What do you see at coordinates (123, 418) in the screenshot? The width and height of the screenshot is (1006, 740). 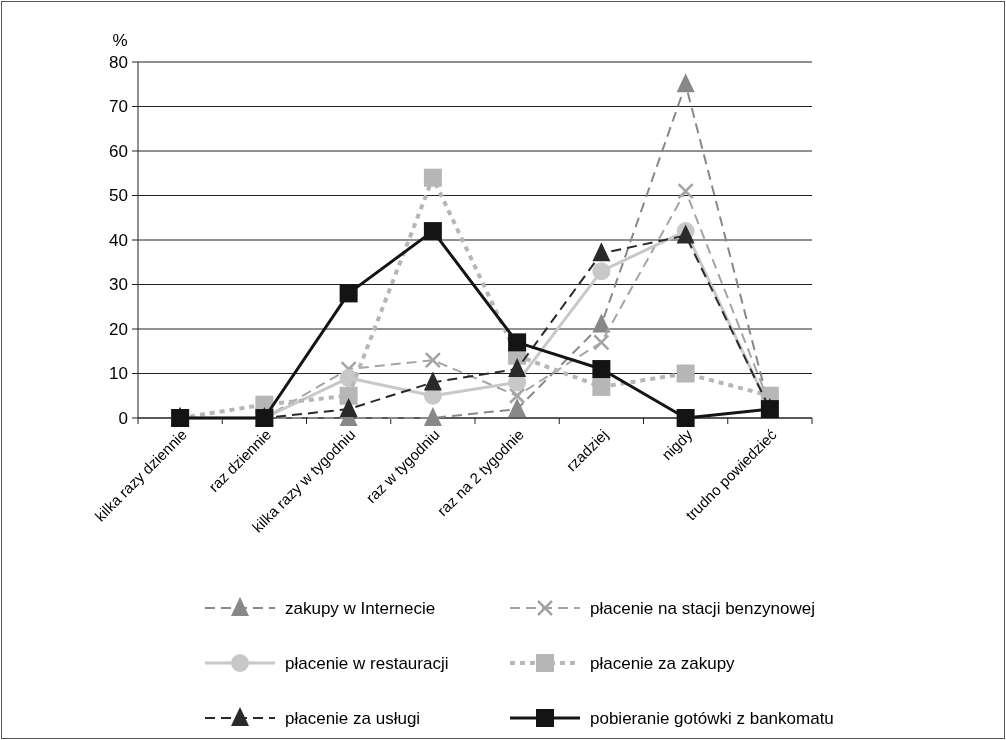 I see `y-tick-label: 0` at bounding box center [123, 418].